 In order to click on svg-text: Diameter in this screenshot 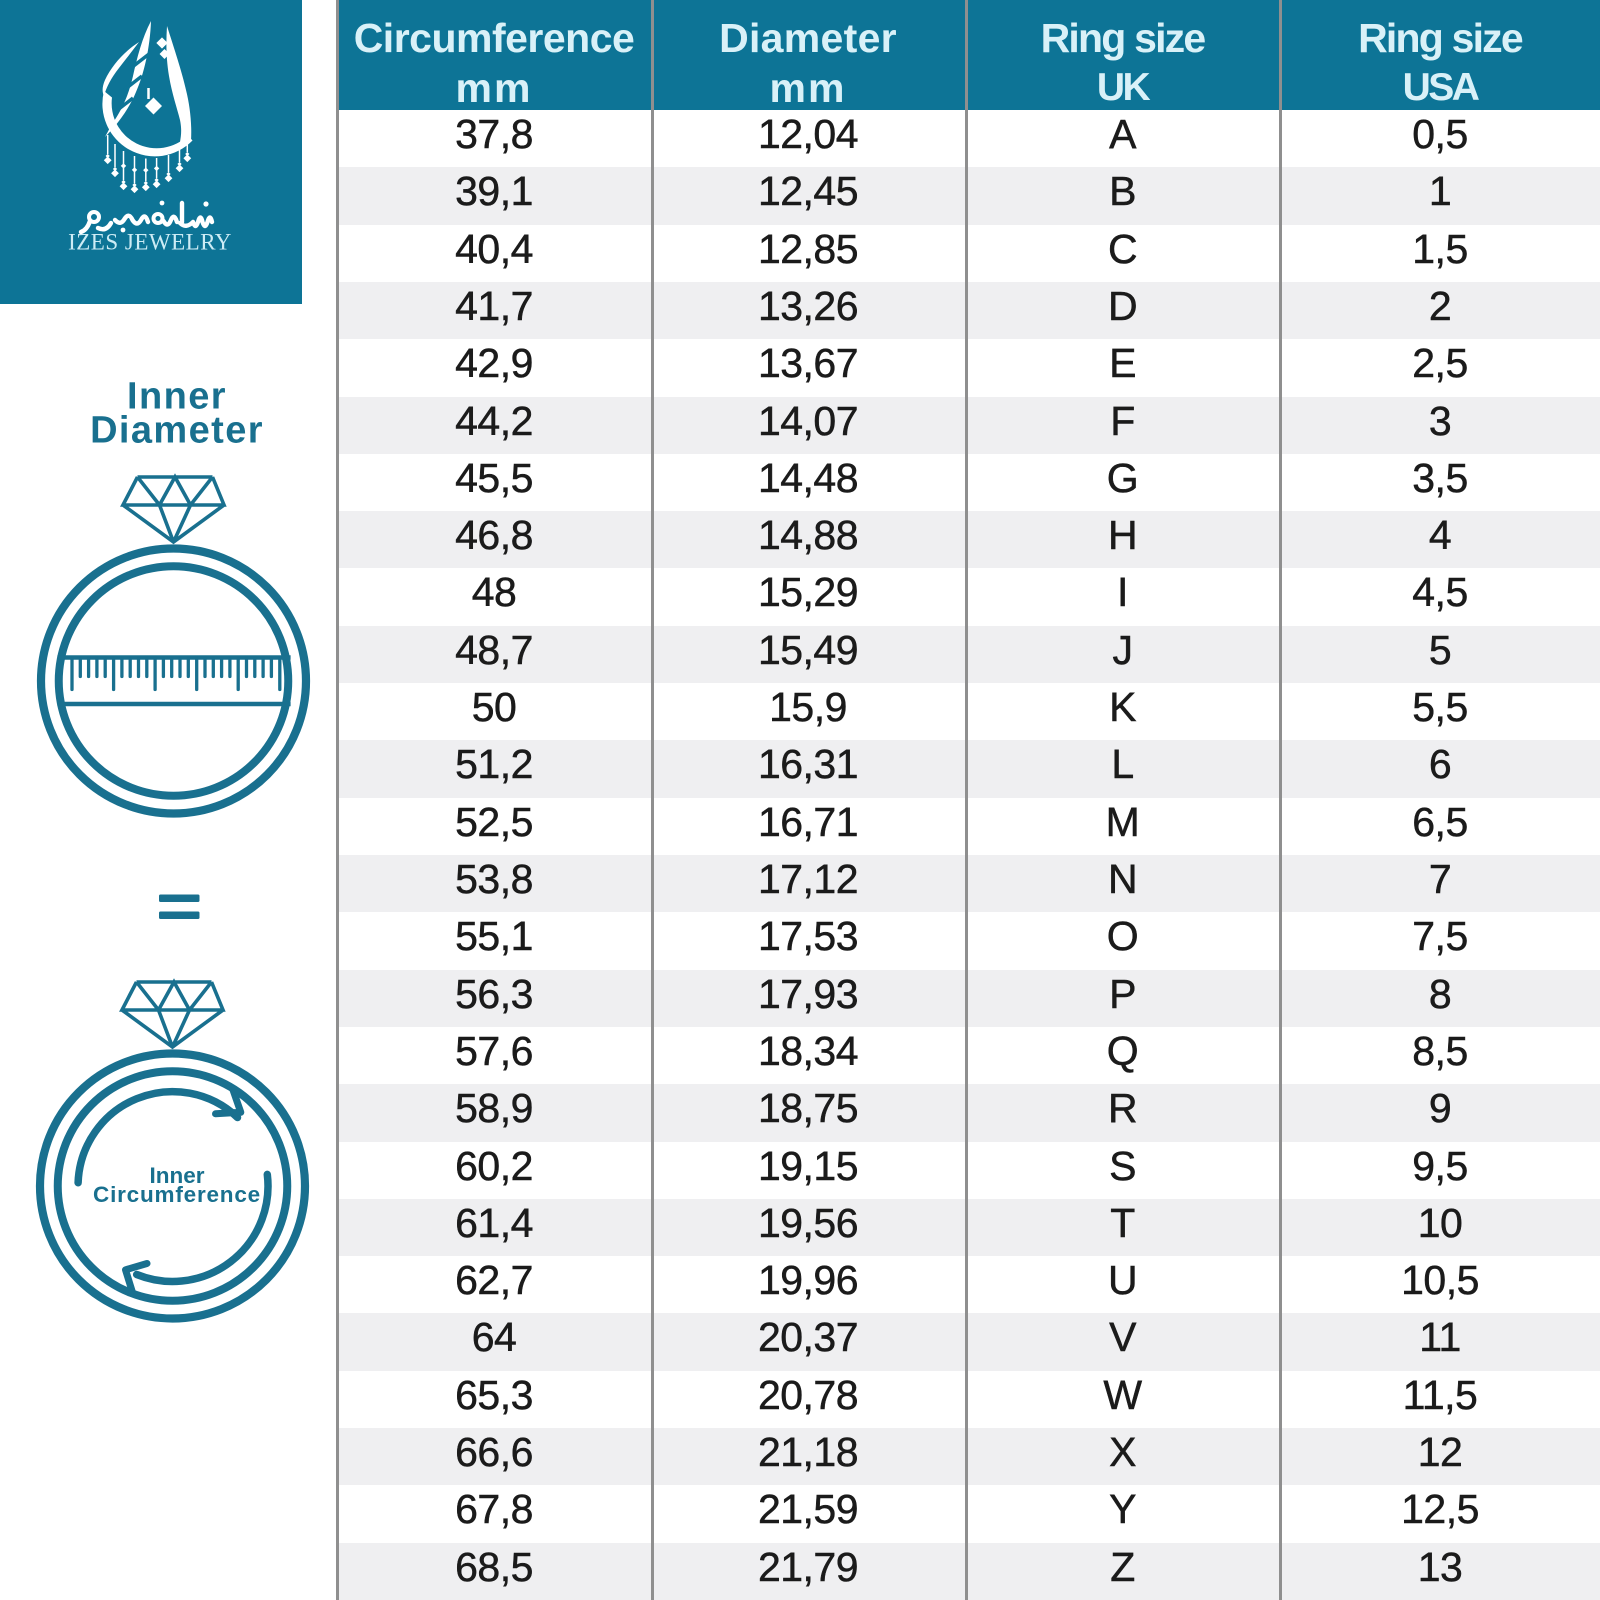, I will do `click(177, 431)`.